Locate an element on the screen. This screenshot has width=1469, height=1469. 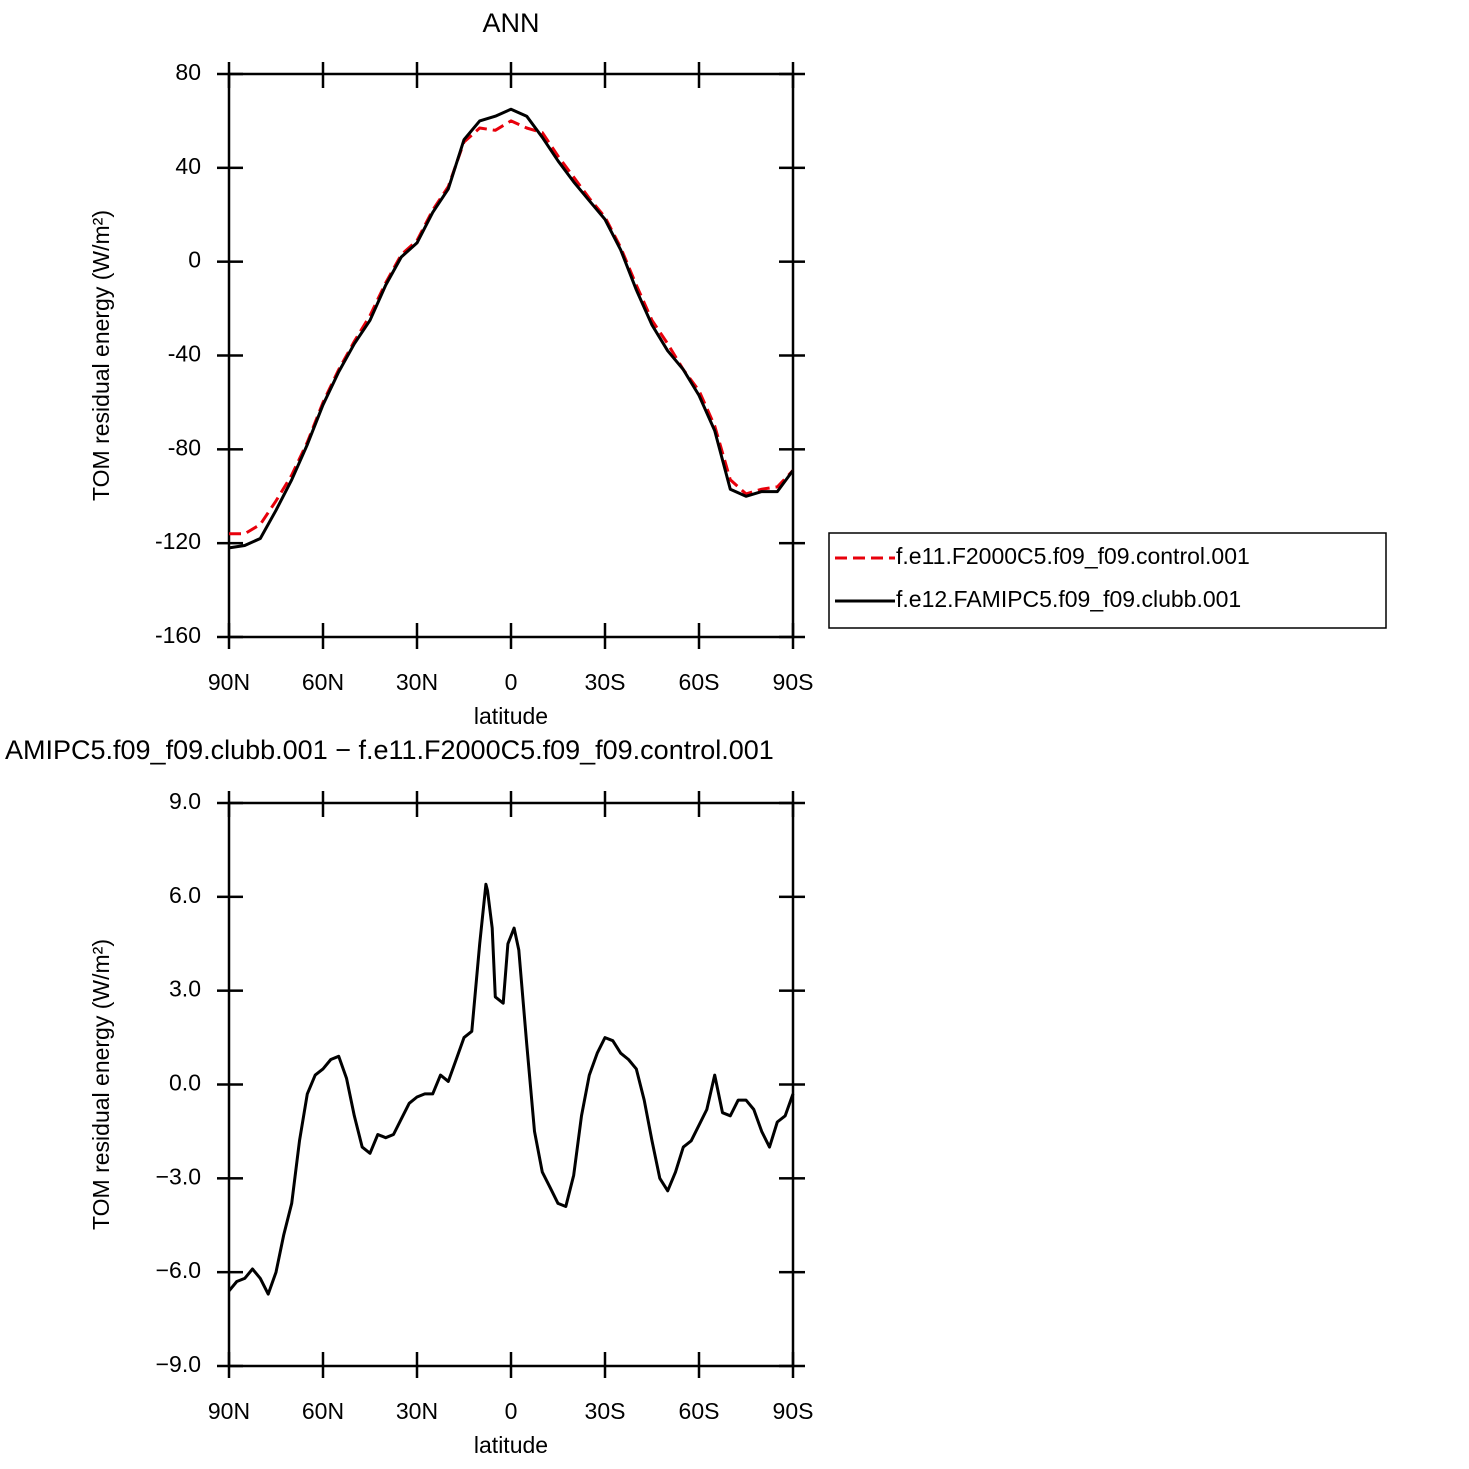
legend-label: f.e11.F2000C5.f09_f09.control.001 is located at coordinates (1073, 556).